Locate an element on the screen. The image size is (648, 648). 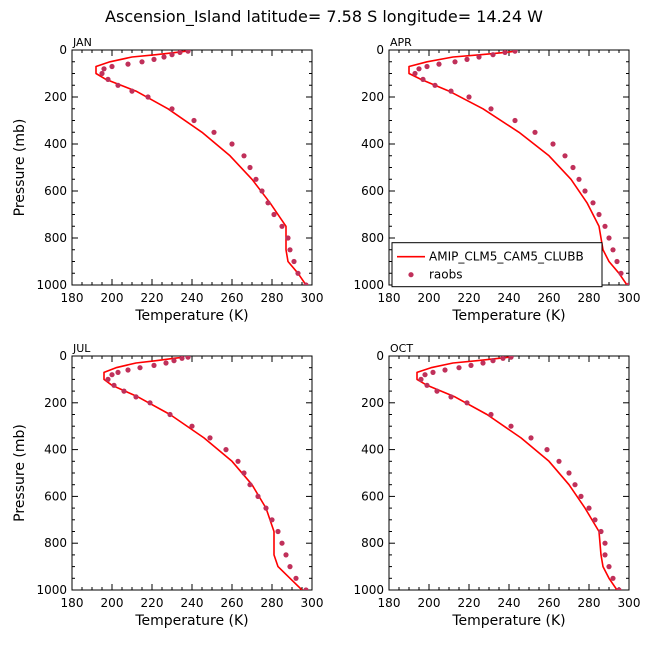
y-tick-label: 800 is located at coordinates (372, 238).